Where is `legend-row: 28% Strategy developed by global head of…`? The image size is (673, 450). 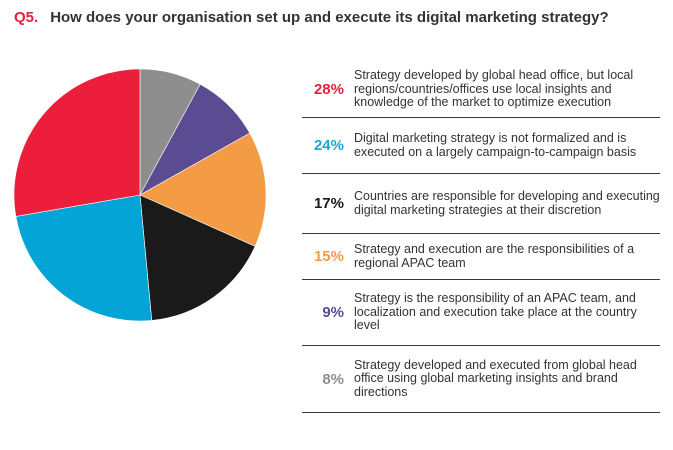 legend-row: 28% Strategy developed by global head of… is located at coordinates (481, 90).